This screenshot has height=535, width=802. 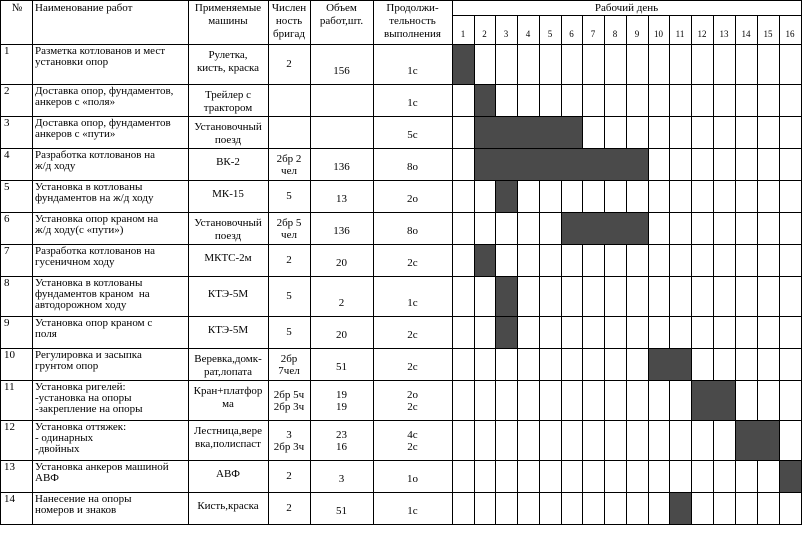 I want to click on machine-name: ма, so click(x=228, y=404).